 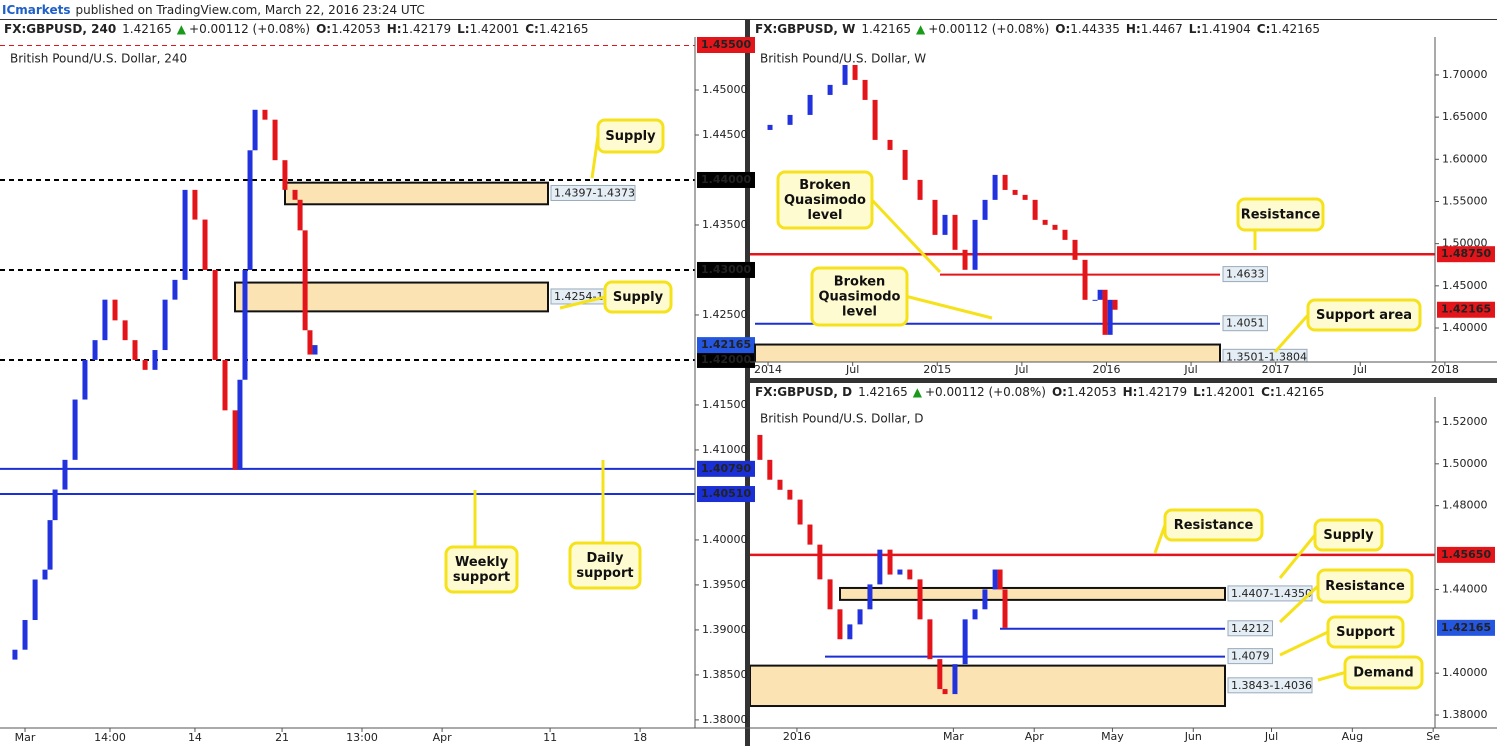 What do you see at coordinates (1231, 392) in the screenshot?
I see `ohlc-value: 1.42001` at bounding box center [1231, 392].